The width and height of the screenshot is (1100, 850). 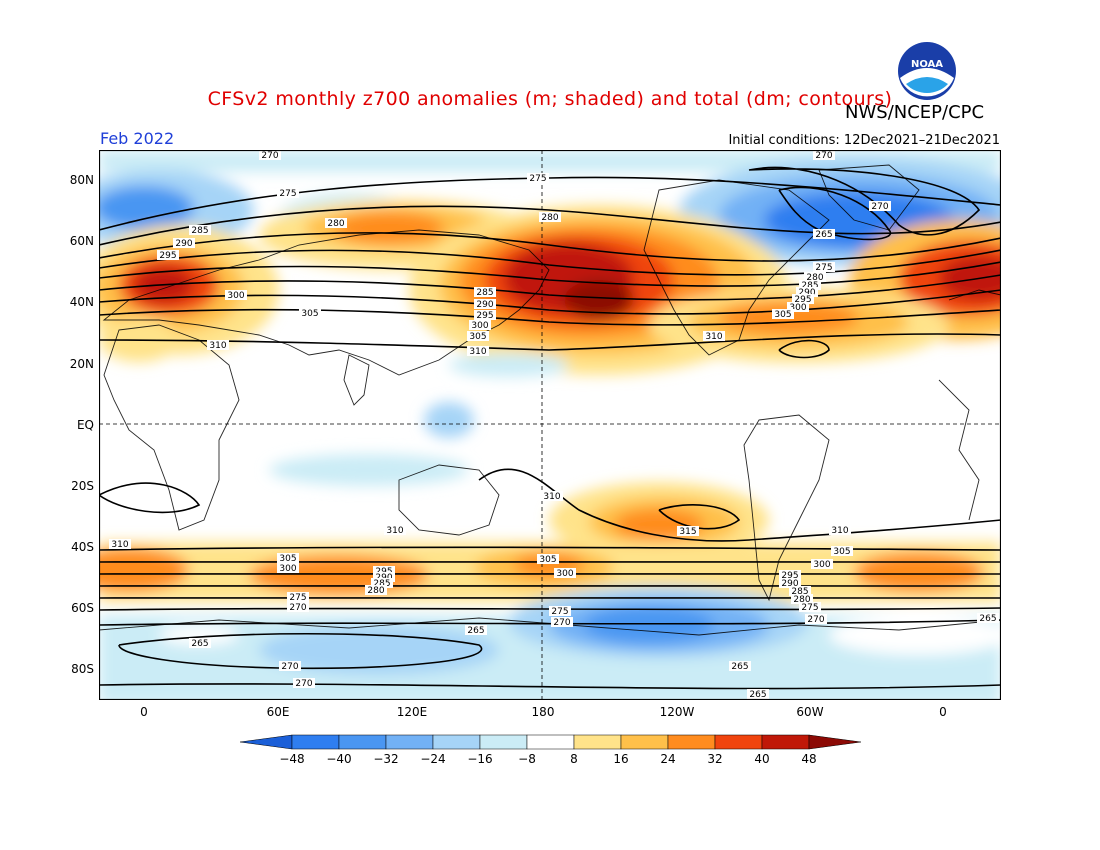 I want to click on noaa-logo: NOAA, so click(x=927, y=71).